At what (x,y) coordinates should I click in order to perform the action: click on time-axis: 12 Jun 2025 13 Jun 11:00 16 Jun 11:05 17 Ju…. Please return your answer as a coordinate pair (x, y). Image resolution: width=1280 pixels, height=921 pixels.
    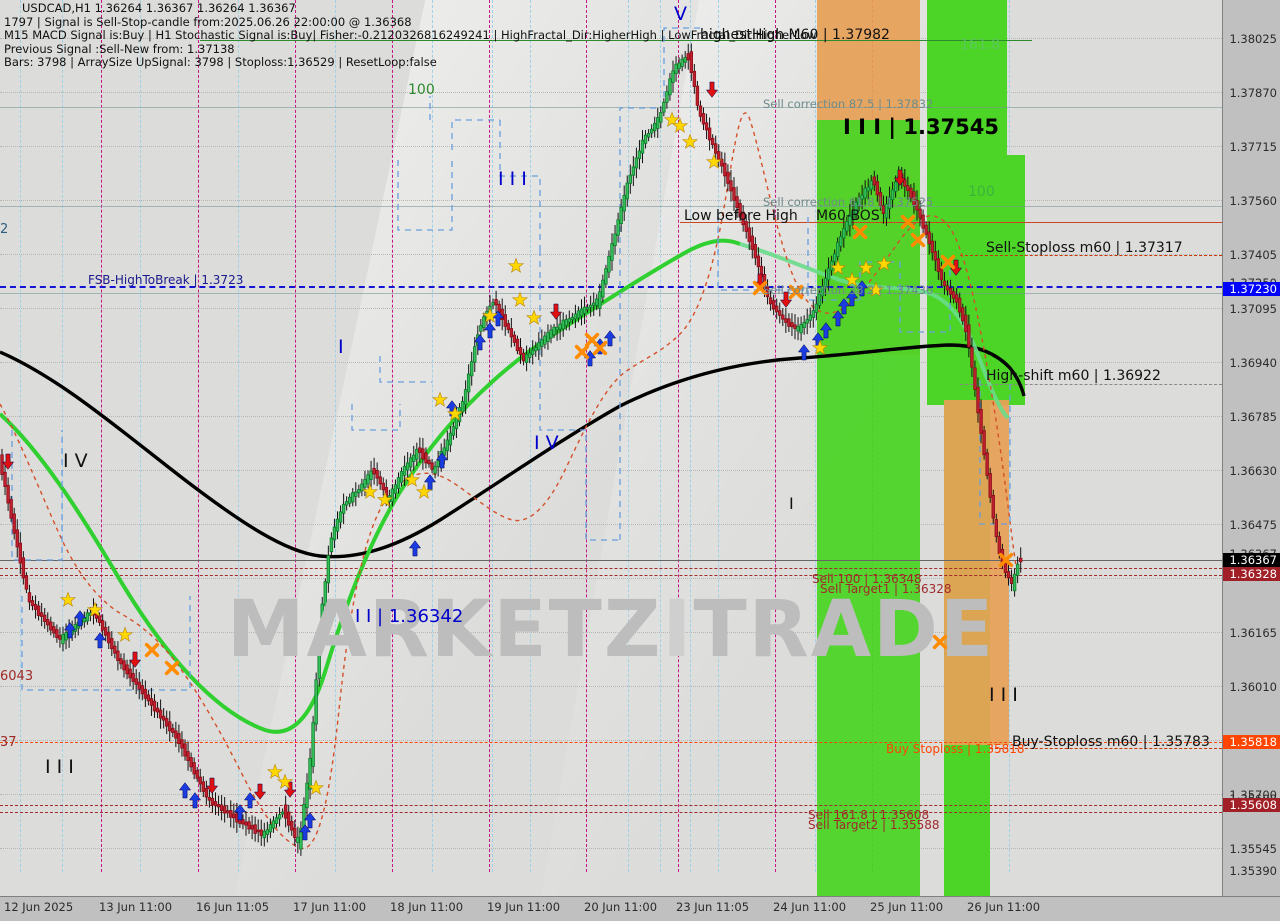
    Looking at the image, I should click on (640, 908).